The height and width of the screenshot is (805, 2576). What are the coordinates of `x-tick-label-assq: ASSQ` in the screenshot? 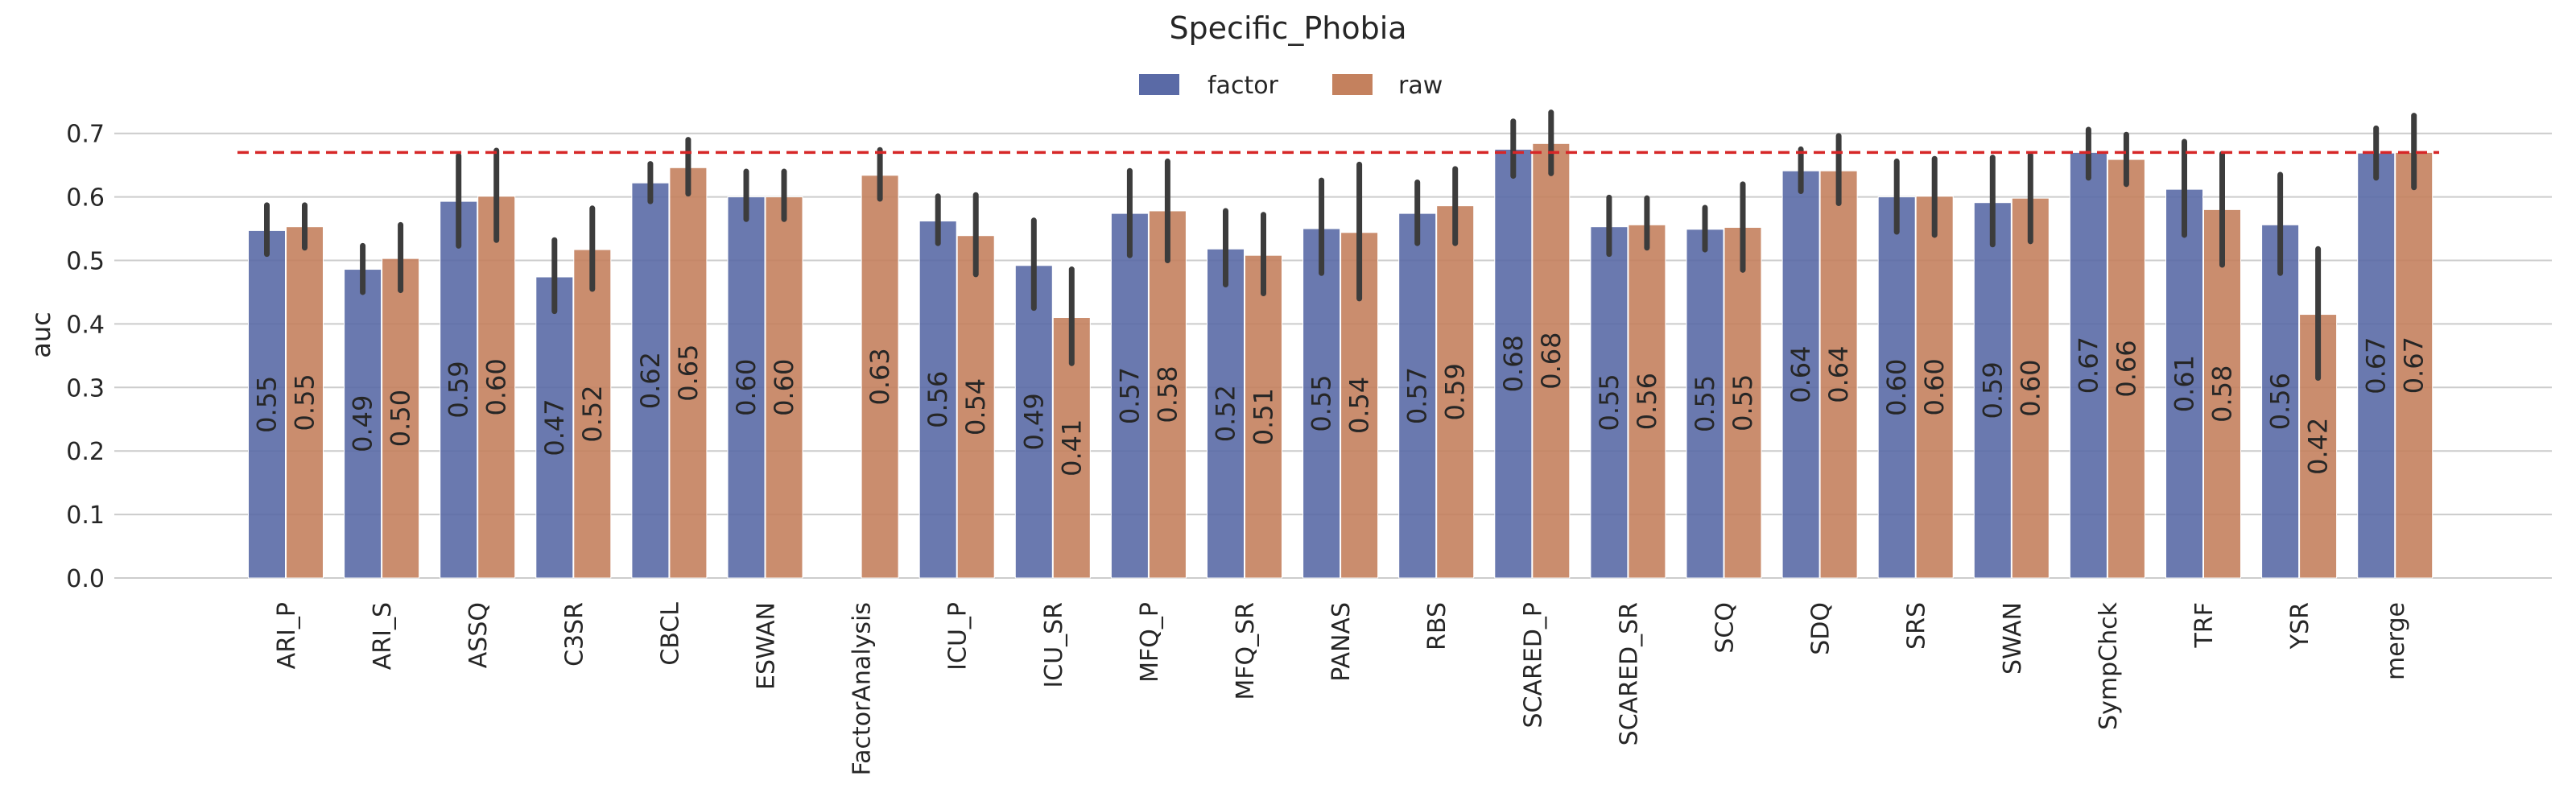 It's located at (478, 635).